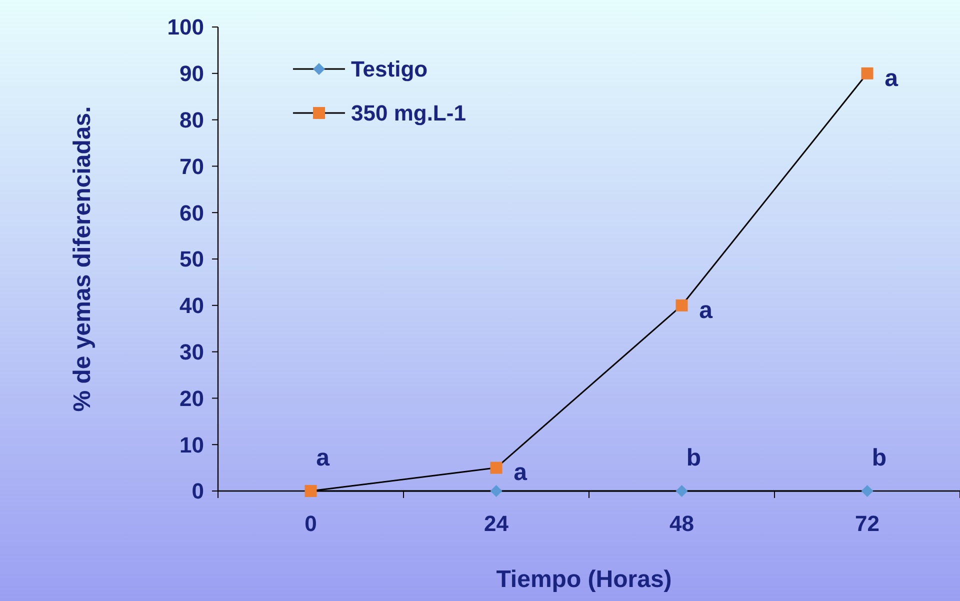 The image size is (960, 601). Describe the element at coordinates (192, 73) in the screenshot. I see `y-tick-label: 90` at that location.